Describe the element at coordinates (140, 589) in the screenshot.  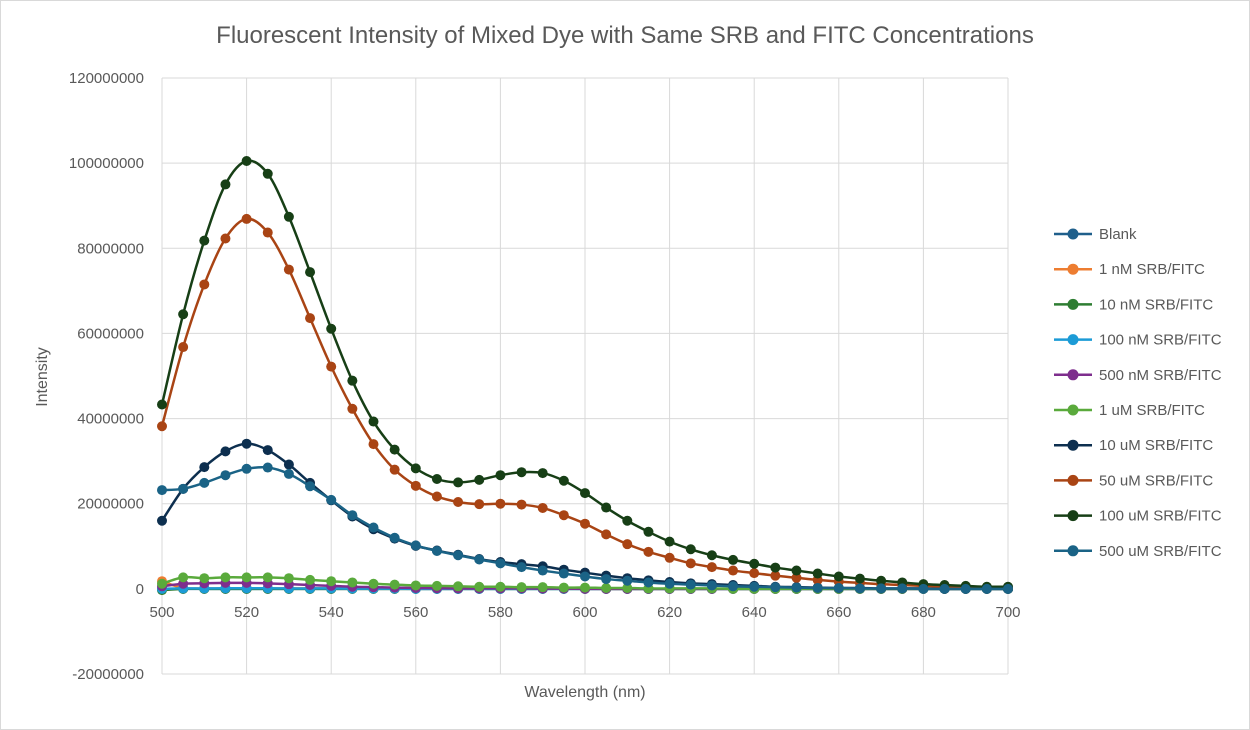
I see `y-tick-label: 0` at that location.